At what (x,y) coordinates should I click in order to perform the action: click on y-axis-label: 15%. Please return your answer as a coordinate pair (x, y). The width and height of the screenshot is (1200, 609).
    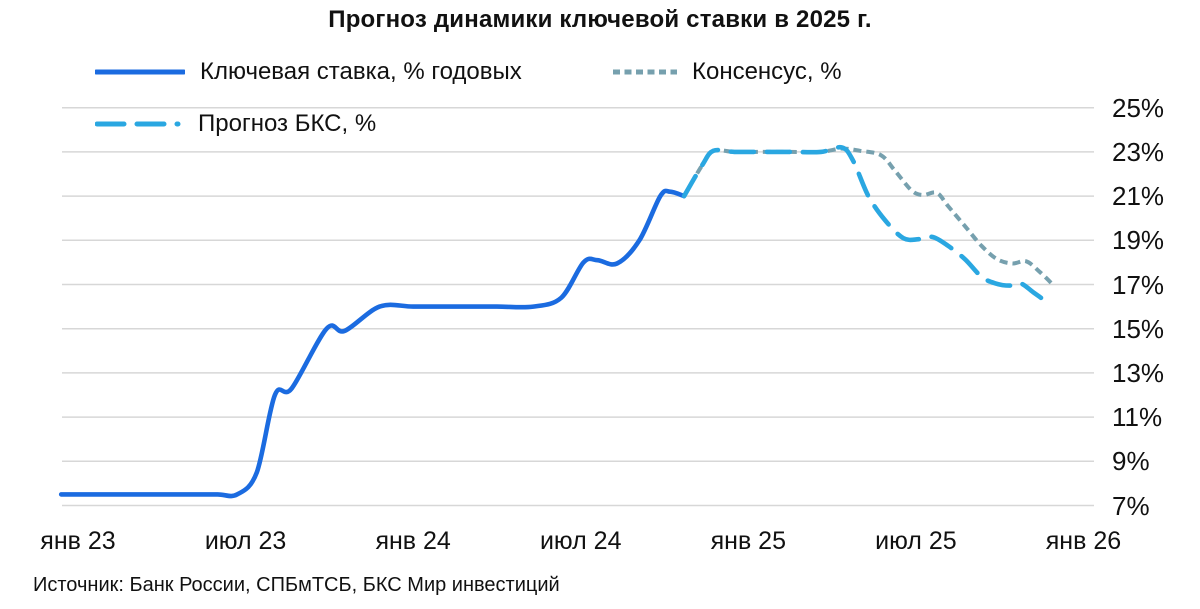
    Looking at the image, I should click on (1138, 328).